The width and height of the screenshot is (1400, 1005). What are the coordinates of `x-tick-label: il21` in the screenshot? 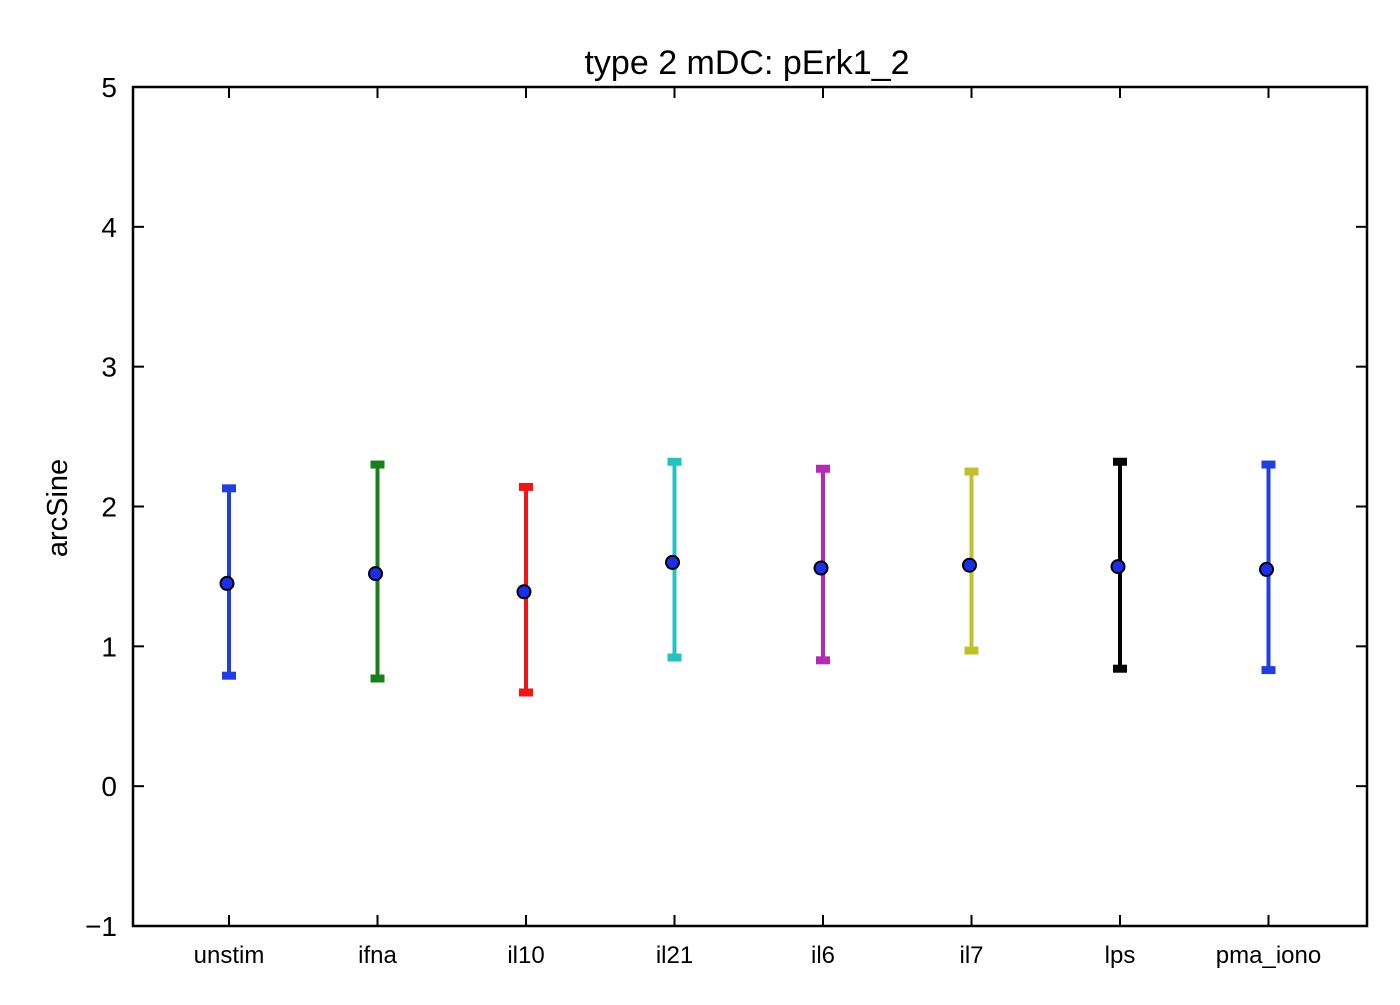 It's located at (674, 955).